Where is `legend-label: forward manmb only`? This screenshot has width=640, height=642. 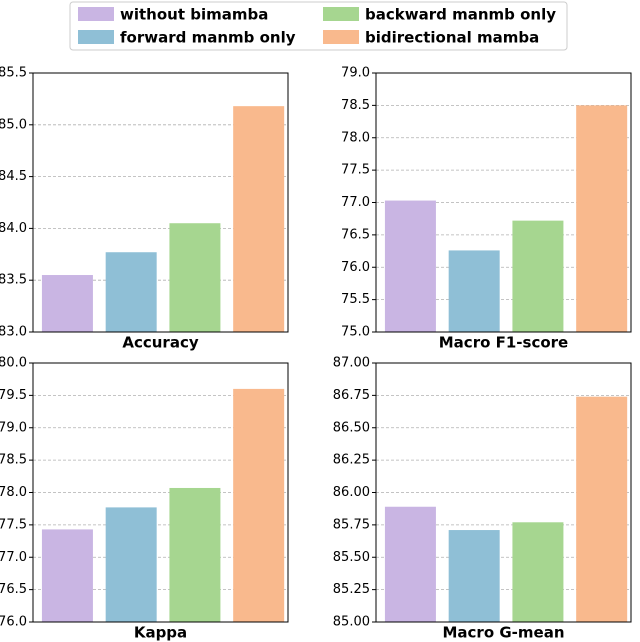
legend-label: forward manmb only is located at coordinates (208, 38).